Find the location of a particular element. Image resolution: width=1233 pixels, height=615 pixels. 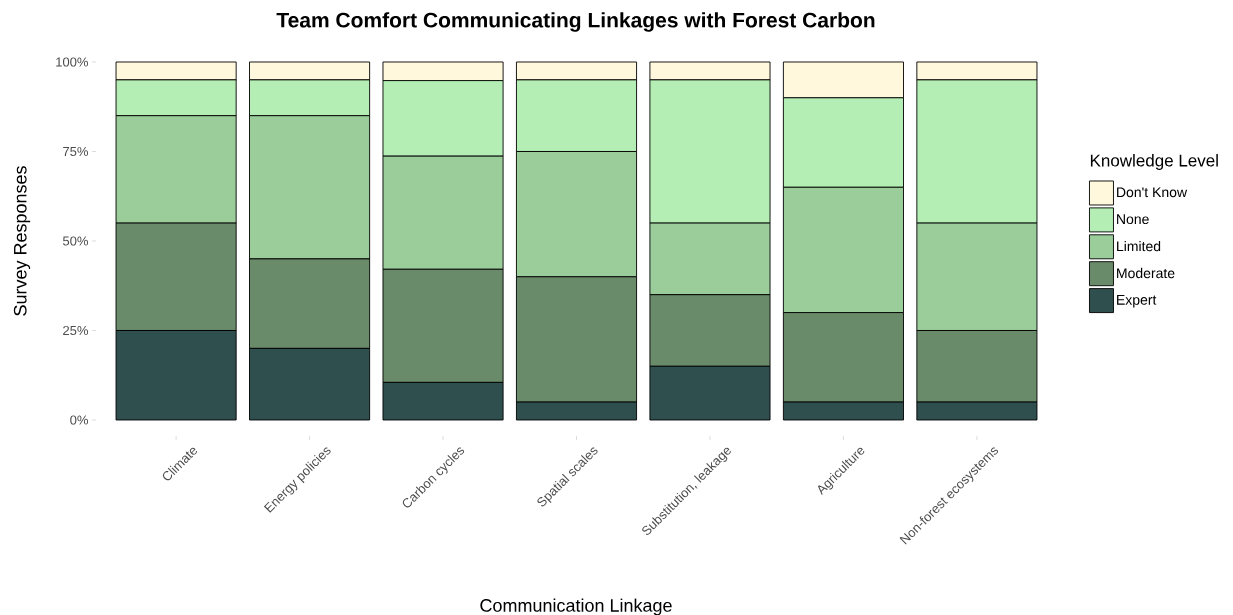

legend-label: Expert is located at coordinates (1137, 301).